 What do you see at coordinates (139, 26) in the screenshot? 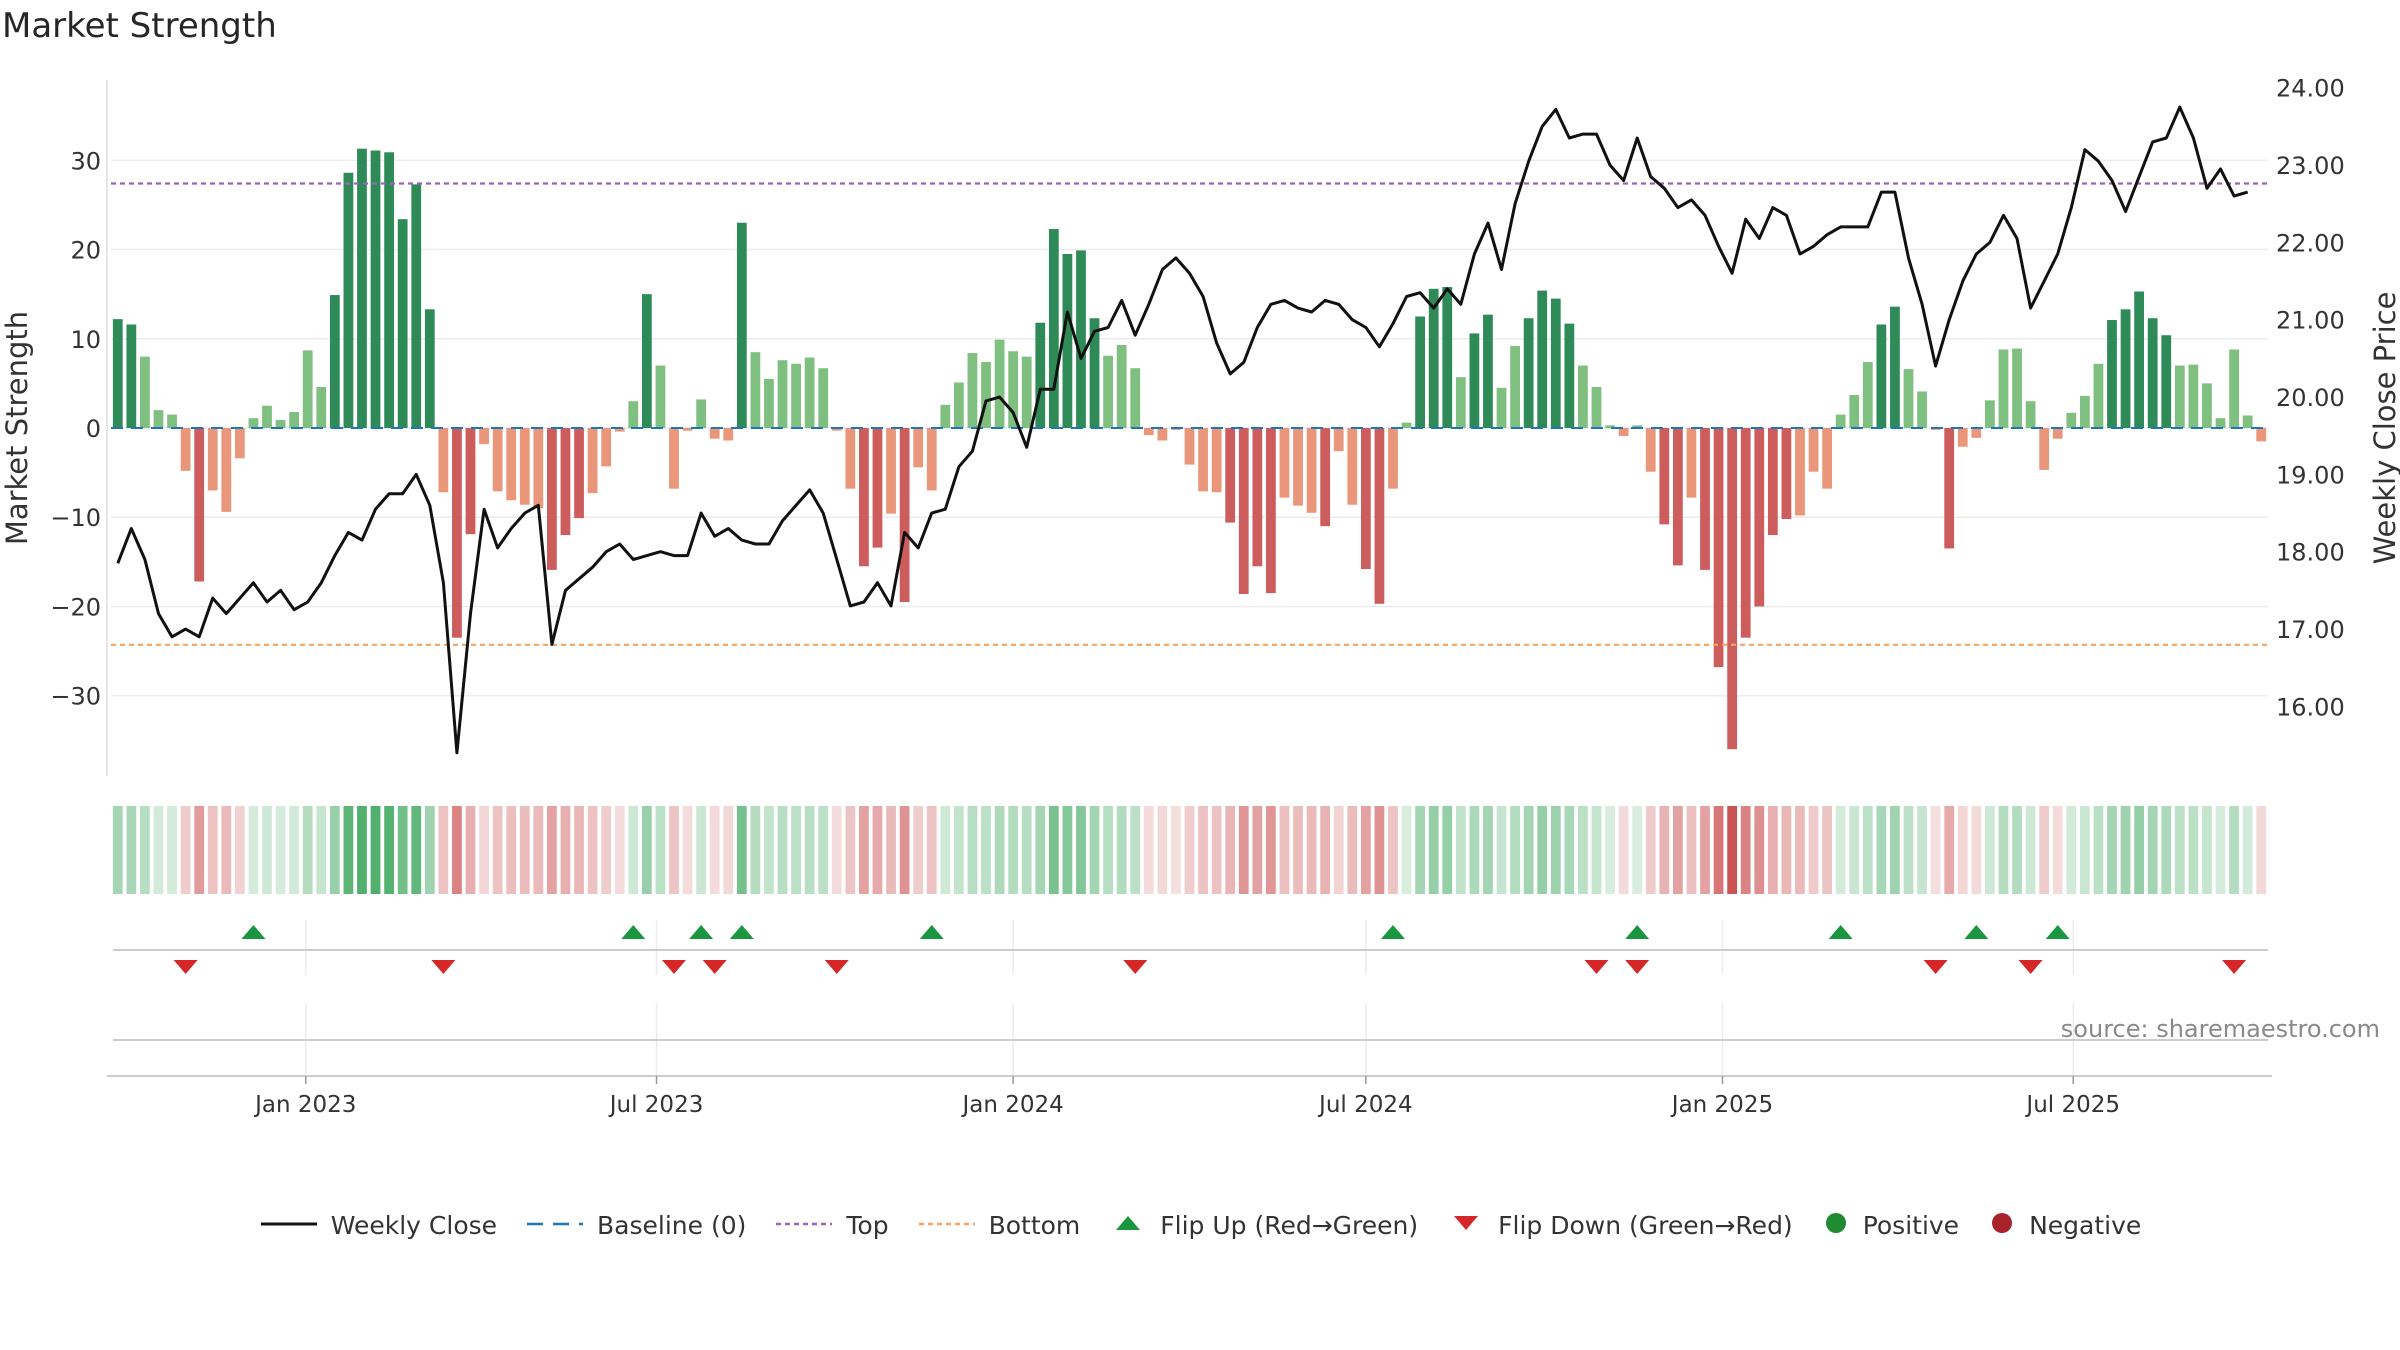
I see `page-title: Market Strength` at bounding box center [139, 26].